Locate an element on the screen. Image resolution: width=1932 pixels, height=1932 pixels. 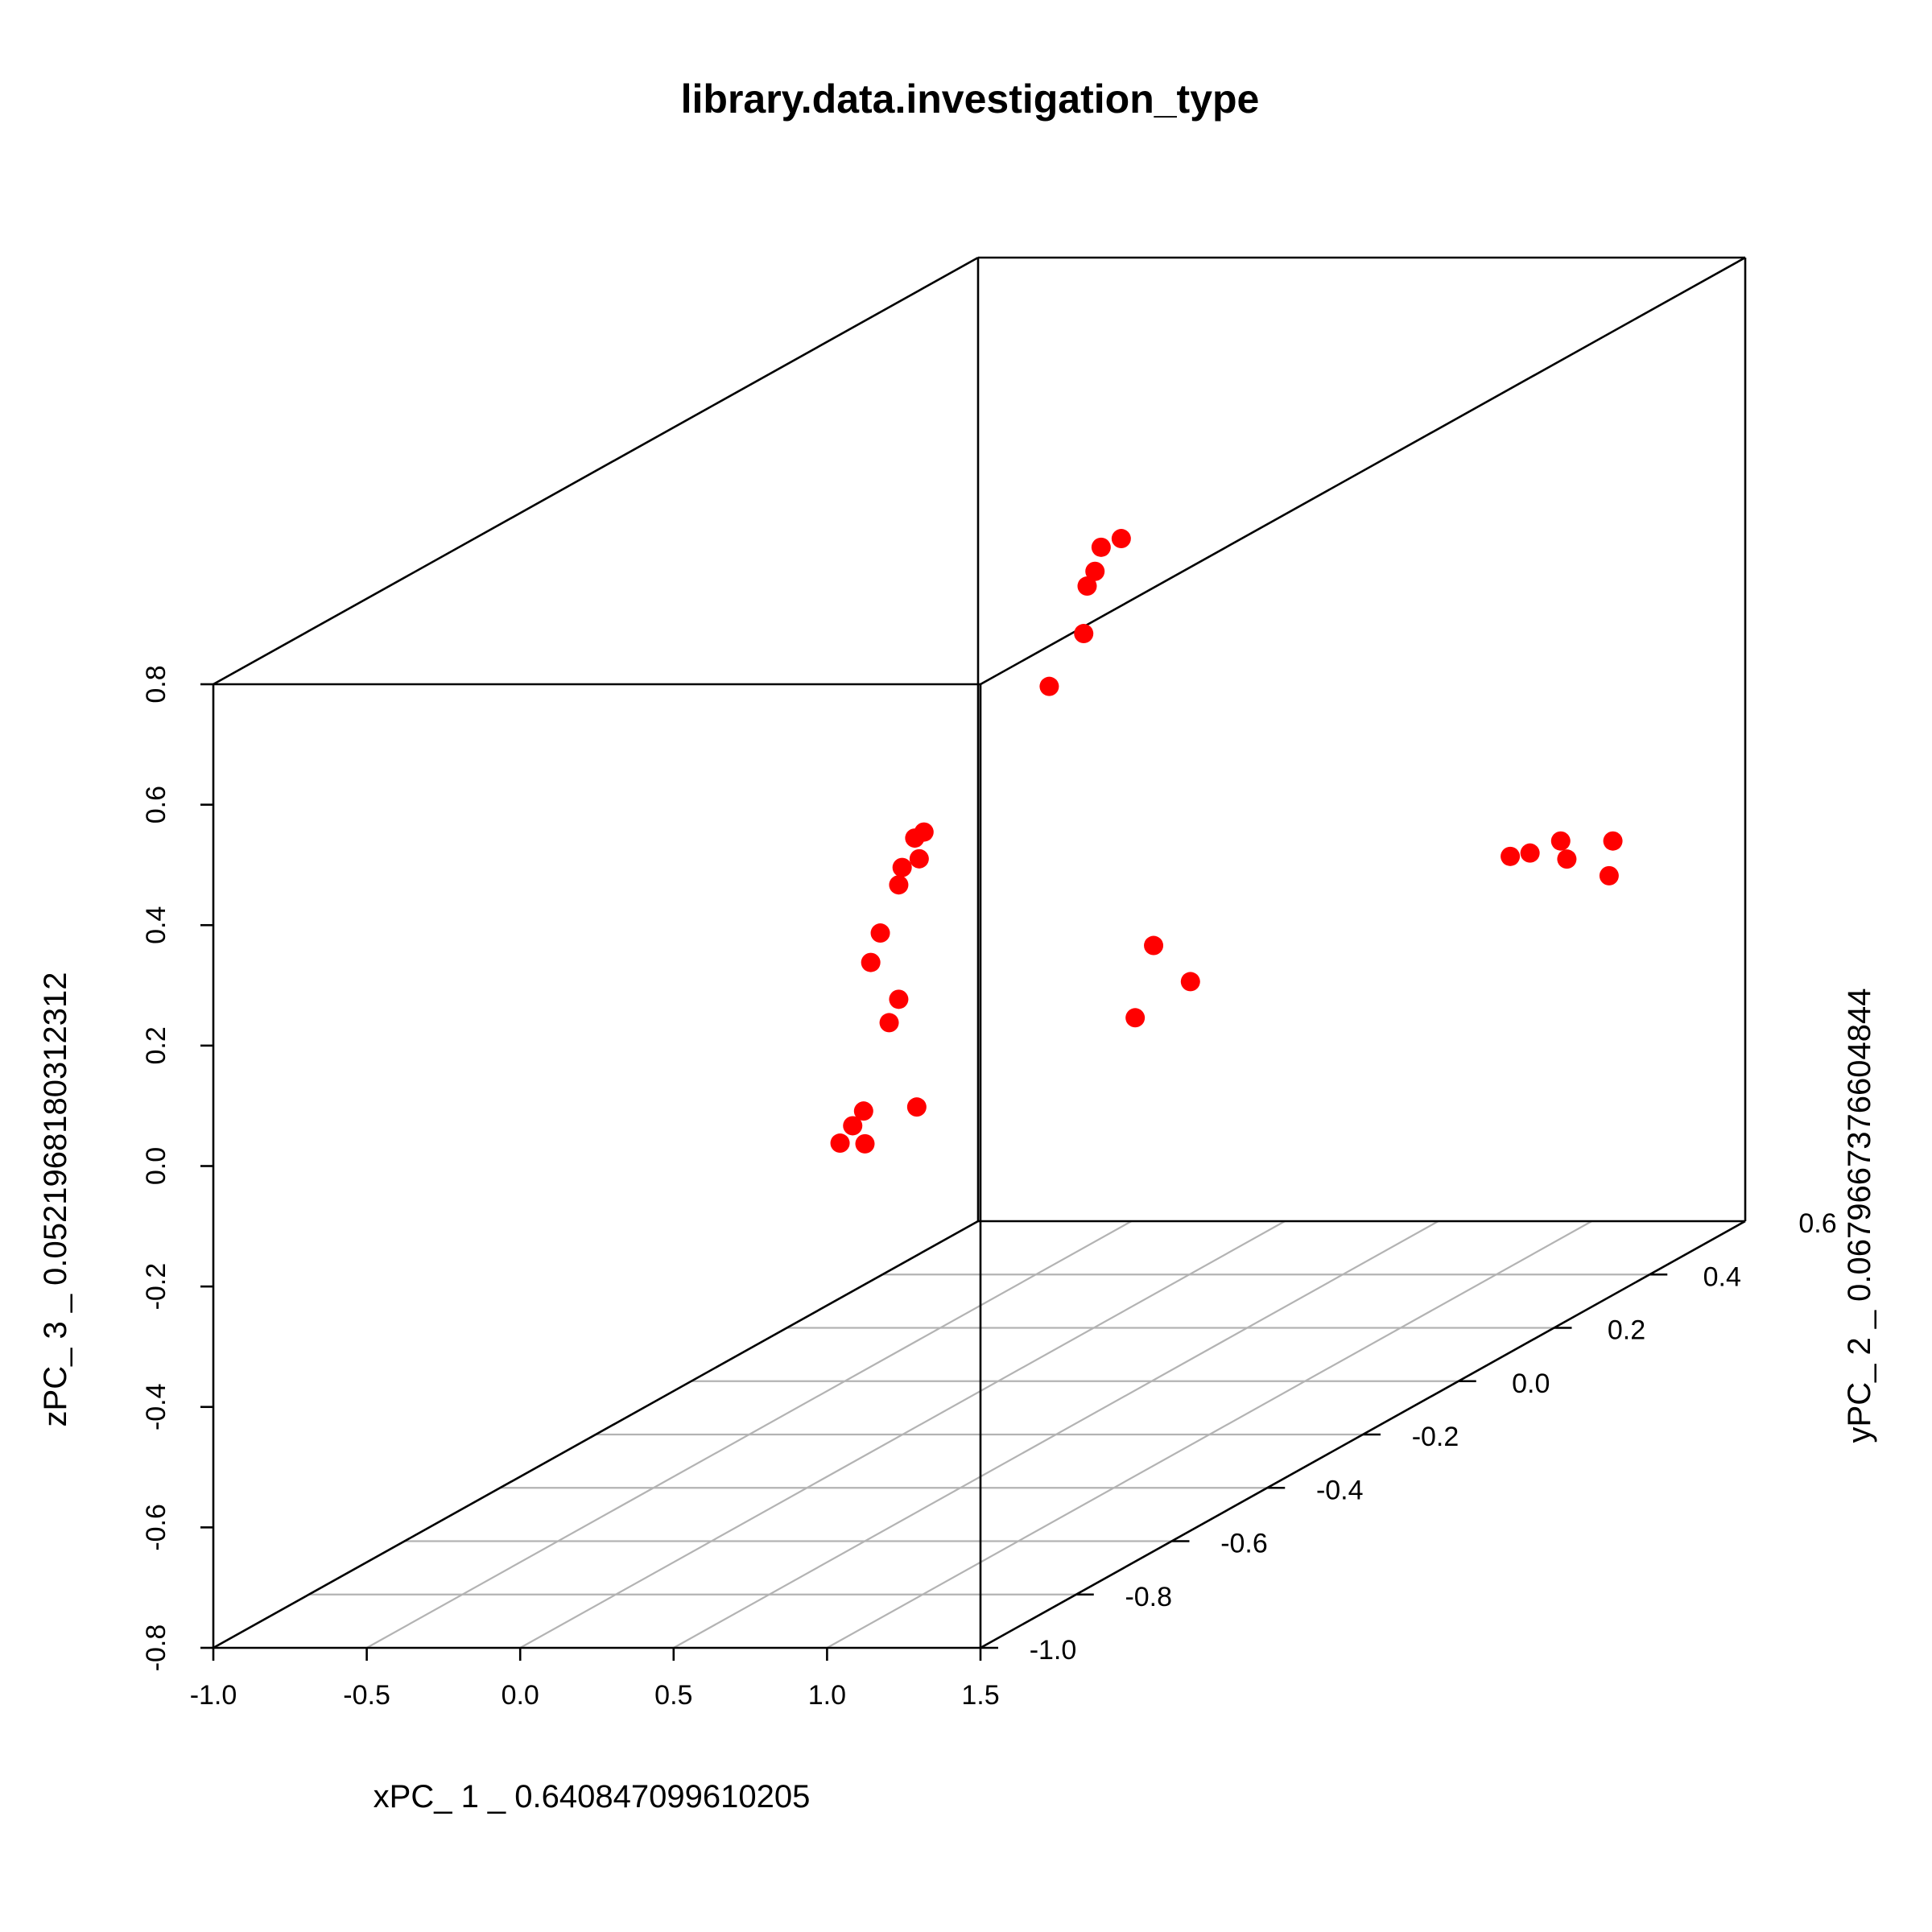
chart-title: library.data.investigation_type is located at coordinates (970, 99).